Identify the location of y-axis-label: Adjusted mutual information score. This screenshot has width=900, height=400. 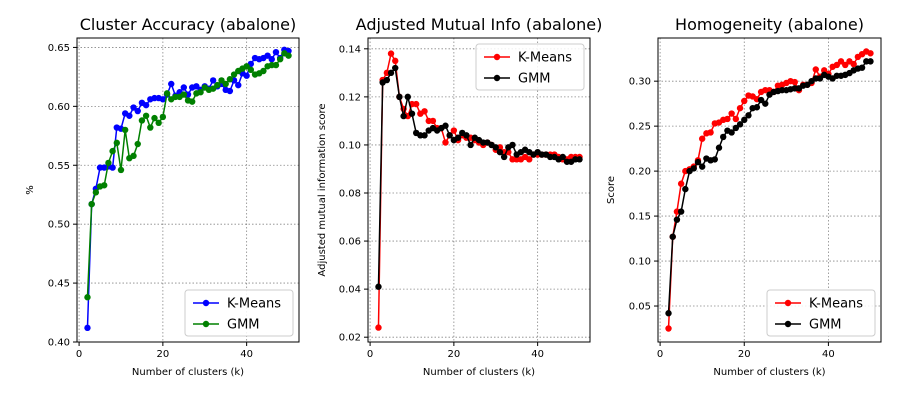
(322, 189).